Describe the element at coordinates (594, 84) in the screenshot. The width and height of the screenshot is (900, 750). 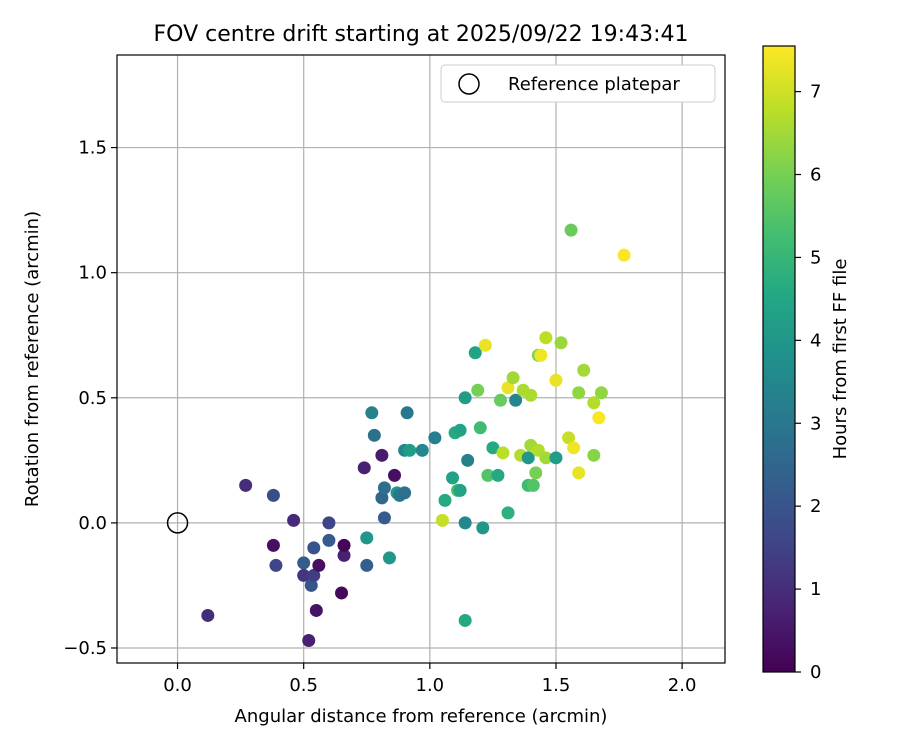
I see `legend-label: Reference platepar` at that location.